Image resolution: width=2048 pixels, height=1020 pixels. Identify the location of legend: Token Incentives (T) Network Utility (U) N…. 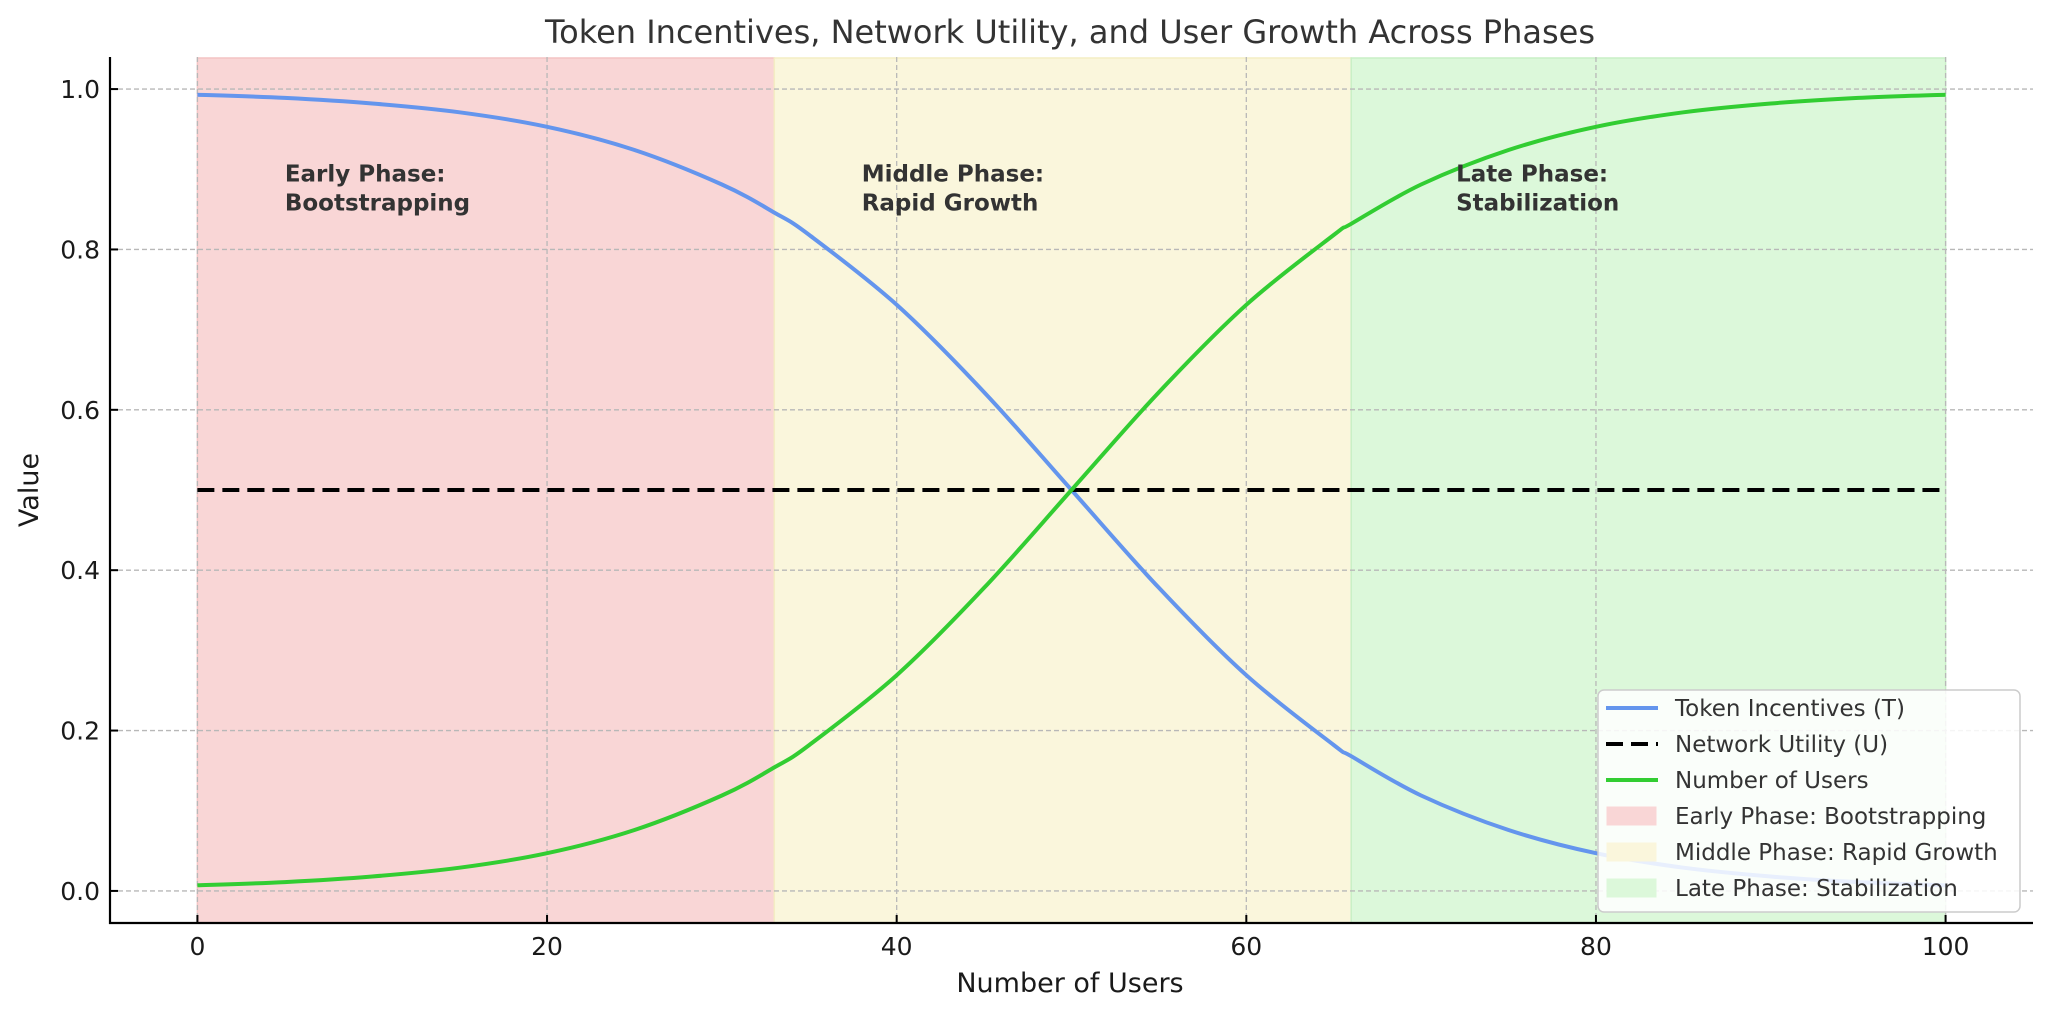
(1809, 801).